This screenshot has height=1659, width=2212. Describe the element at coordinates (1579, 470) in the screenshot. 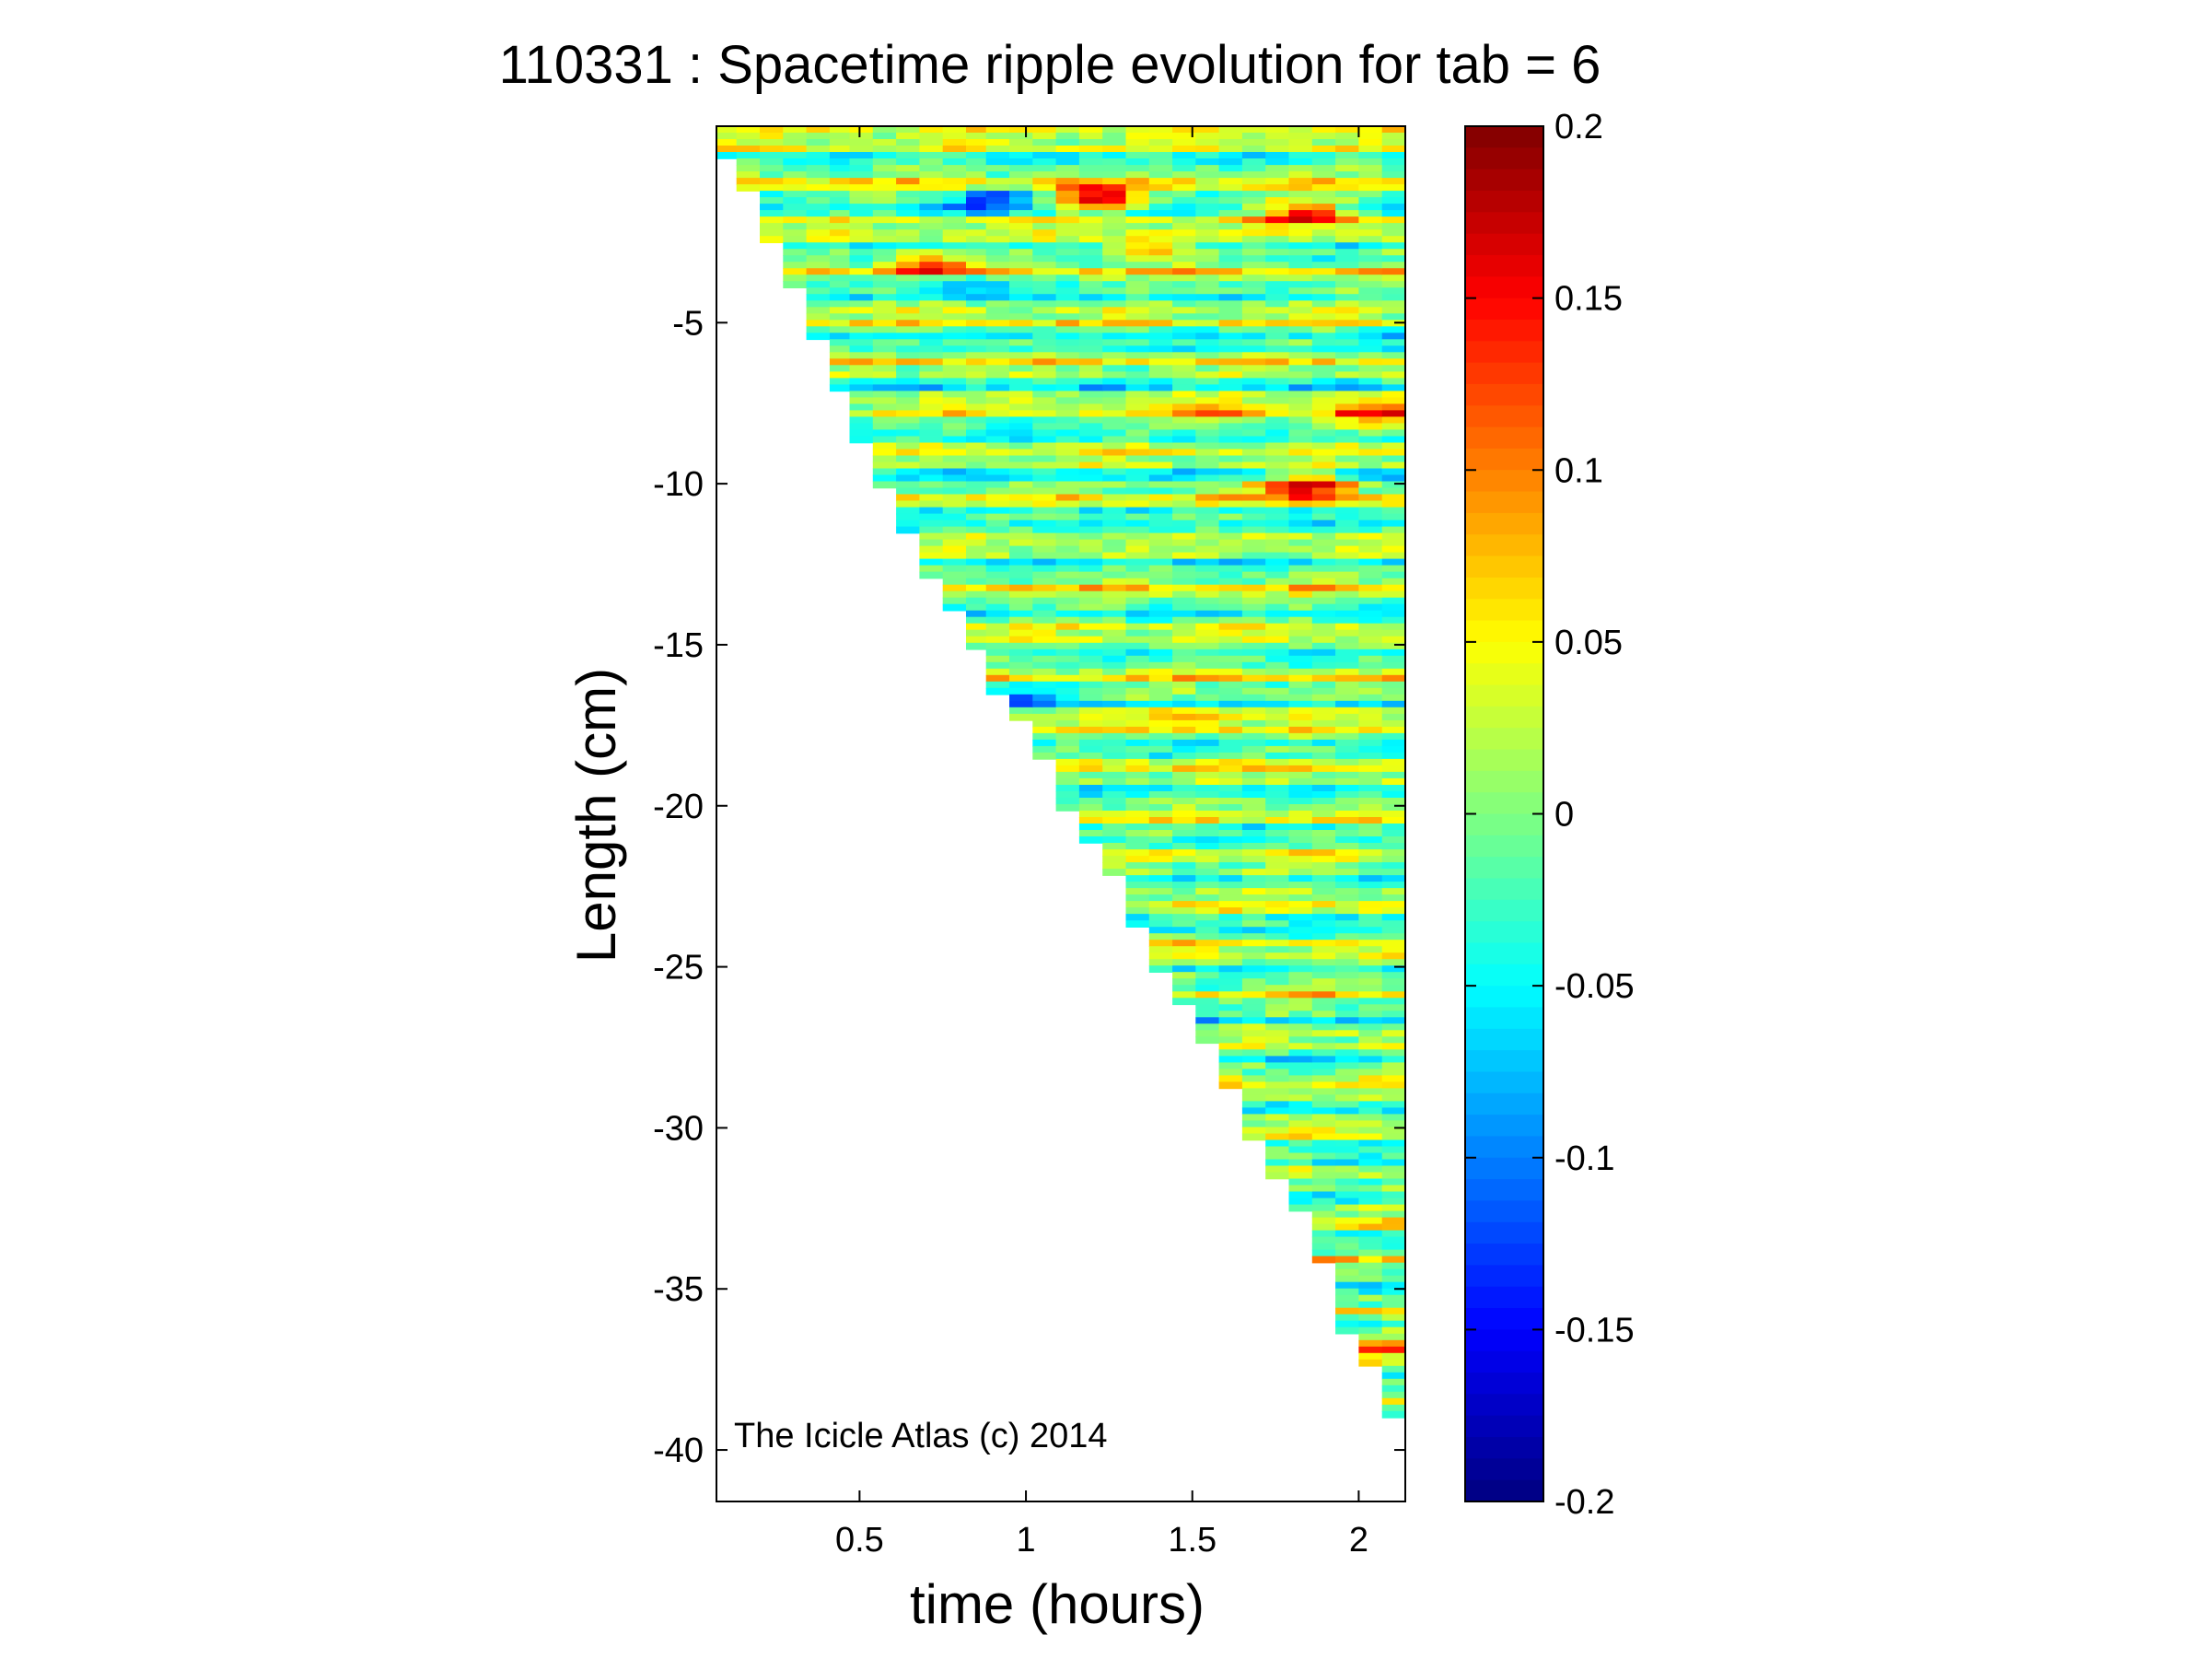

I see `colorbar-tick-label: 0.1` at that location.